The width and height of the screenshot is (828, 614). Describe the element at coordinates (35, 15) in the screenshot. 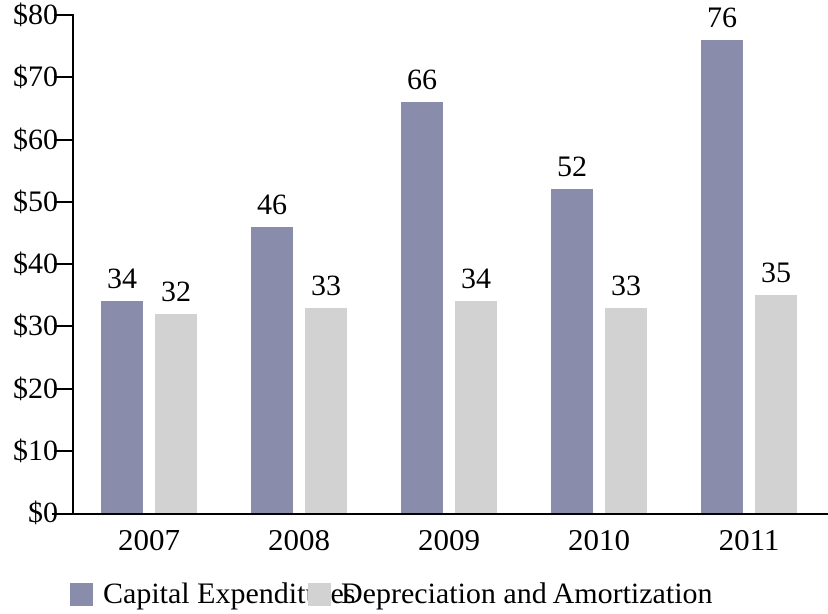

I see `y-tick-label: $80` at that location.